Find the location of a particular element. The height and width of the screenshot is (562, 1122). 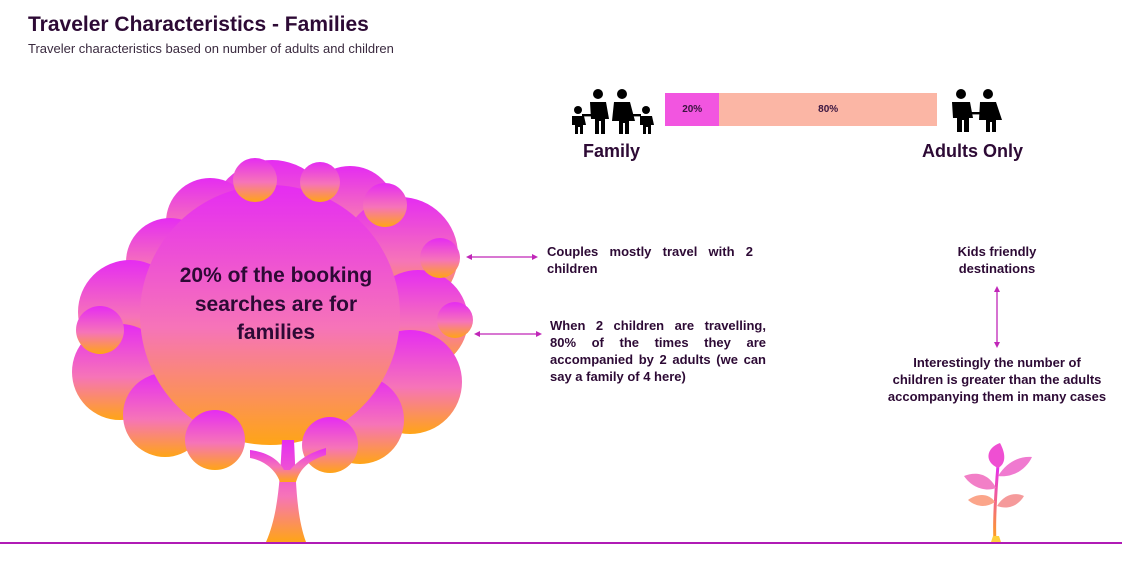

note-couples: Couples mostly travel with 2 children is located at coordinates (650, 260).